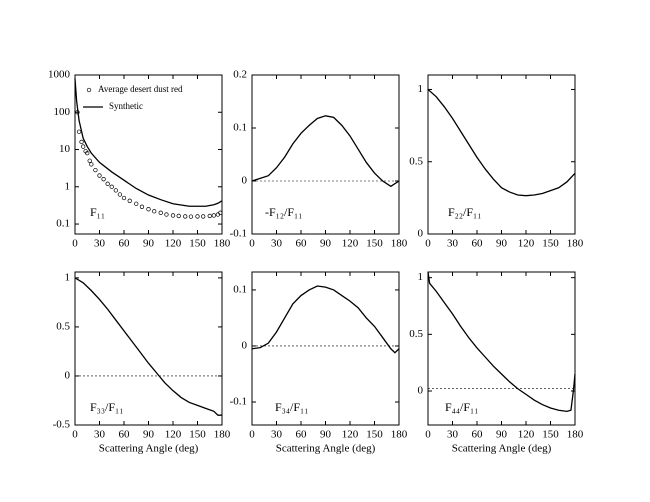 The width and height of the screenshot is (650, 502). I want to click on panel-label: F₂₂/F₁₁, so click(464, 212).